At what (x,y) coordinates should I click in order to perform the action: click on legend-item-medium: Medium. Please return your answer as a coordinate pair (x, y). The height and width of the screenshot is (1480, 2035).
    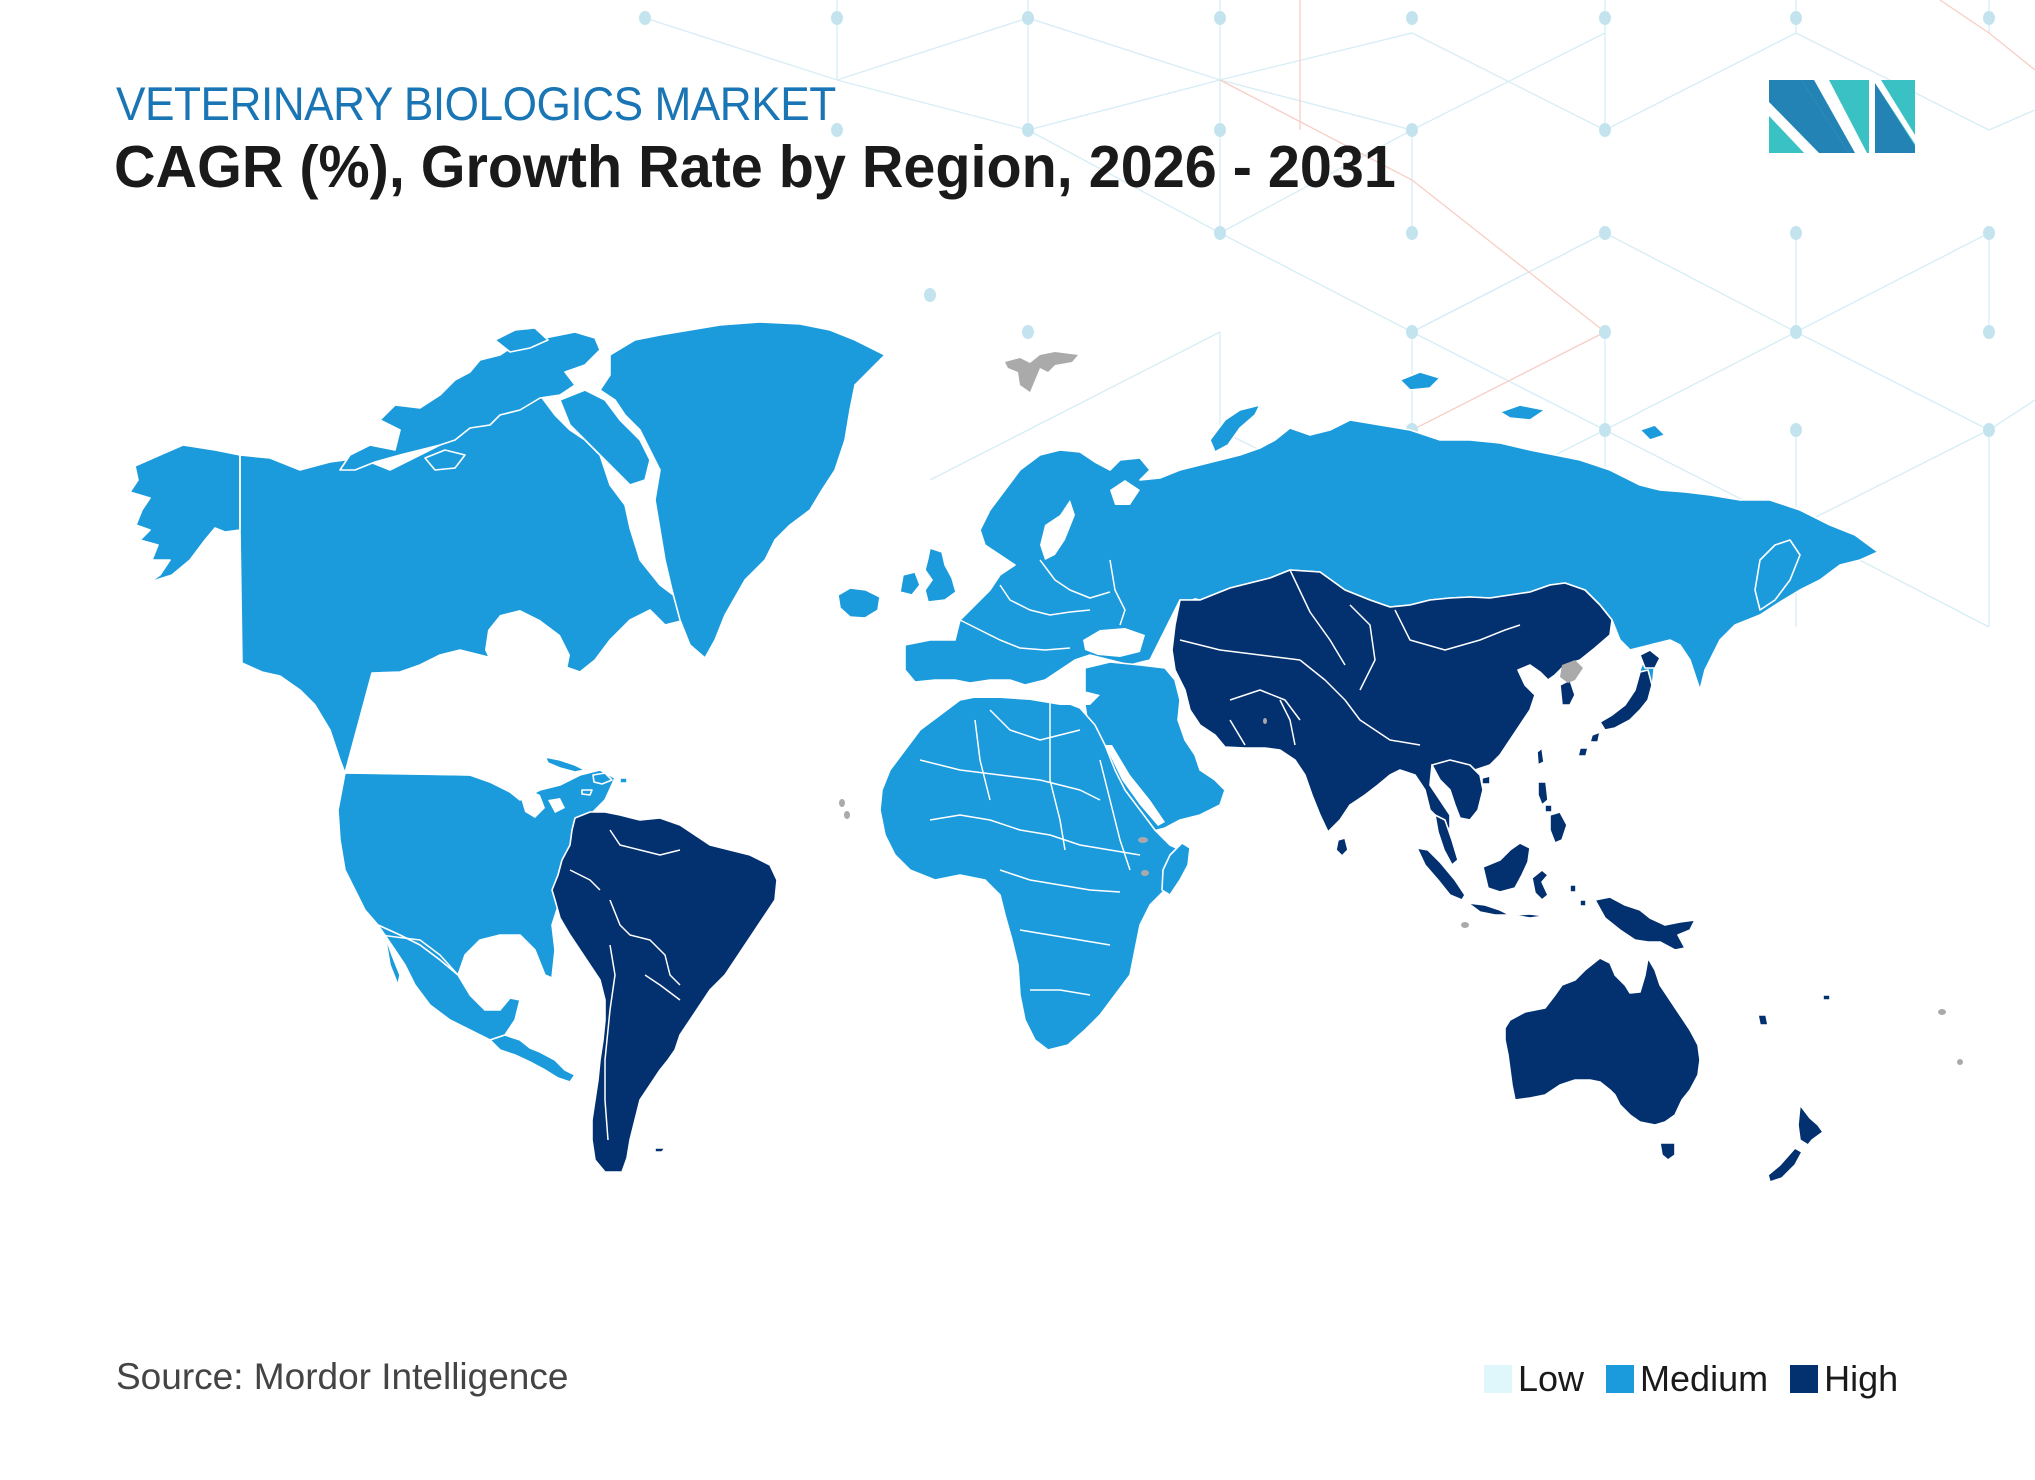
    Looking at the image, I should click on (1687, 1379).